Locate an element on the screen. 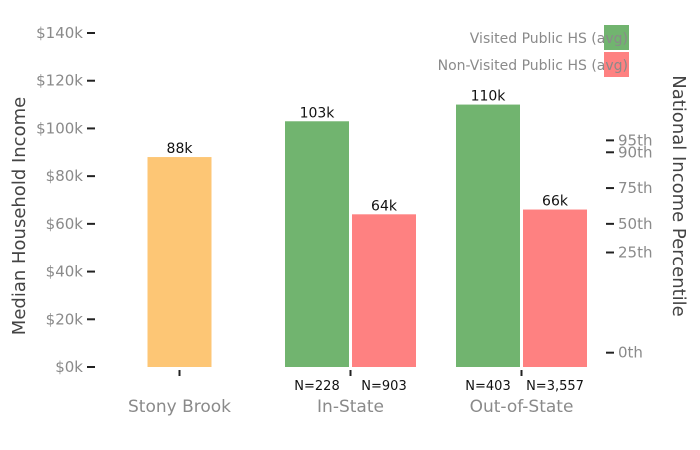 Image resolution: width=700 pixels, height=450 pixels. bar-n-label: N=903 is located at coordinates (383, 386).